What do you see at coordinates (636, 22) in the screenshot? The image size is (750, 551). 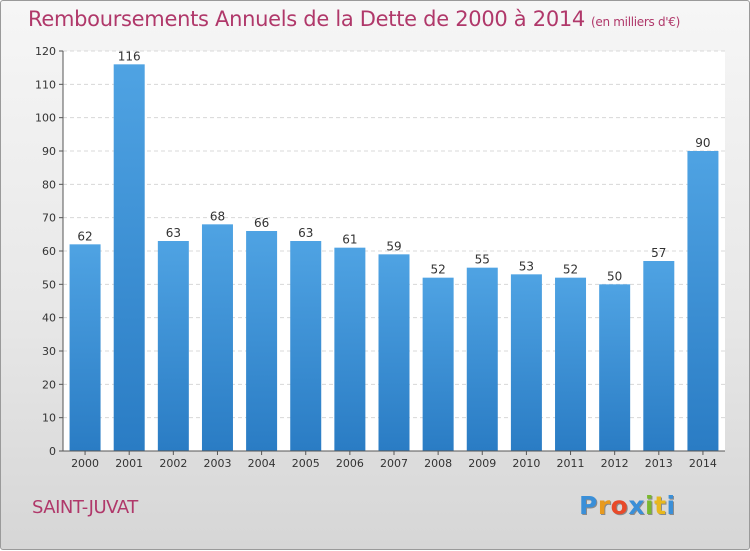 I see `chart-unit: (en milliers d'€)` at bounding box center [636, 22].